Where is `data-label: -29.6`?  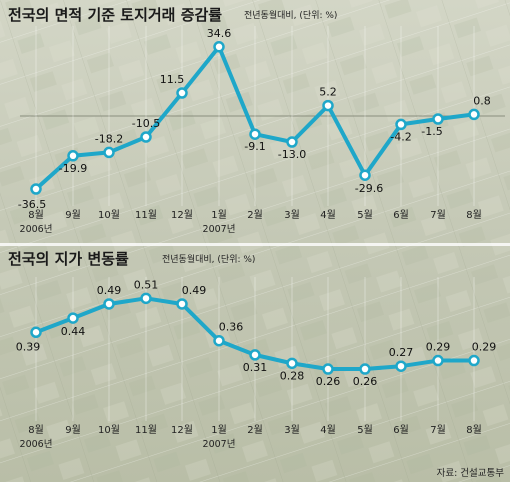 data-label: -29.6 is located at coordinates (369, 188).